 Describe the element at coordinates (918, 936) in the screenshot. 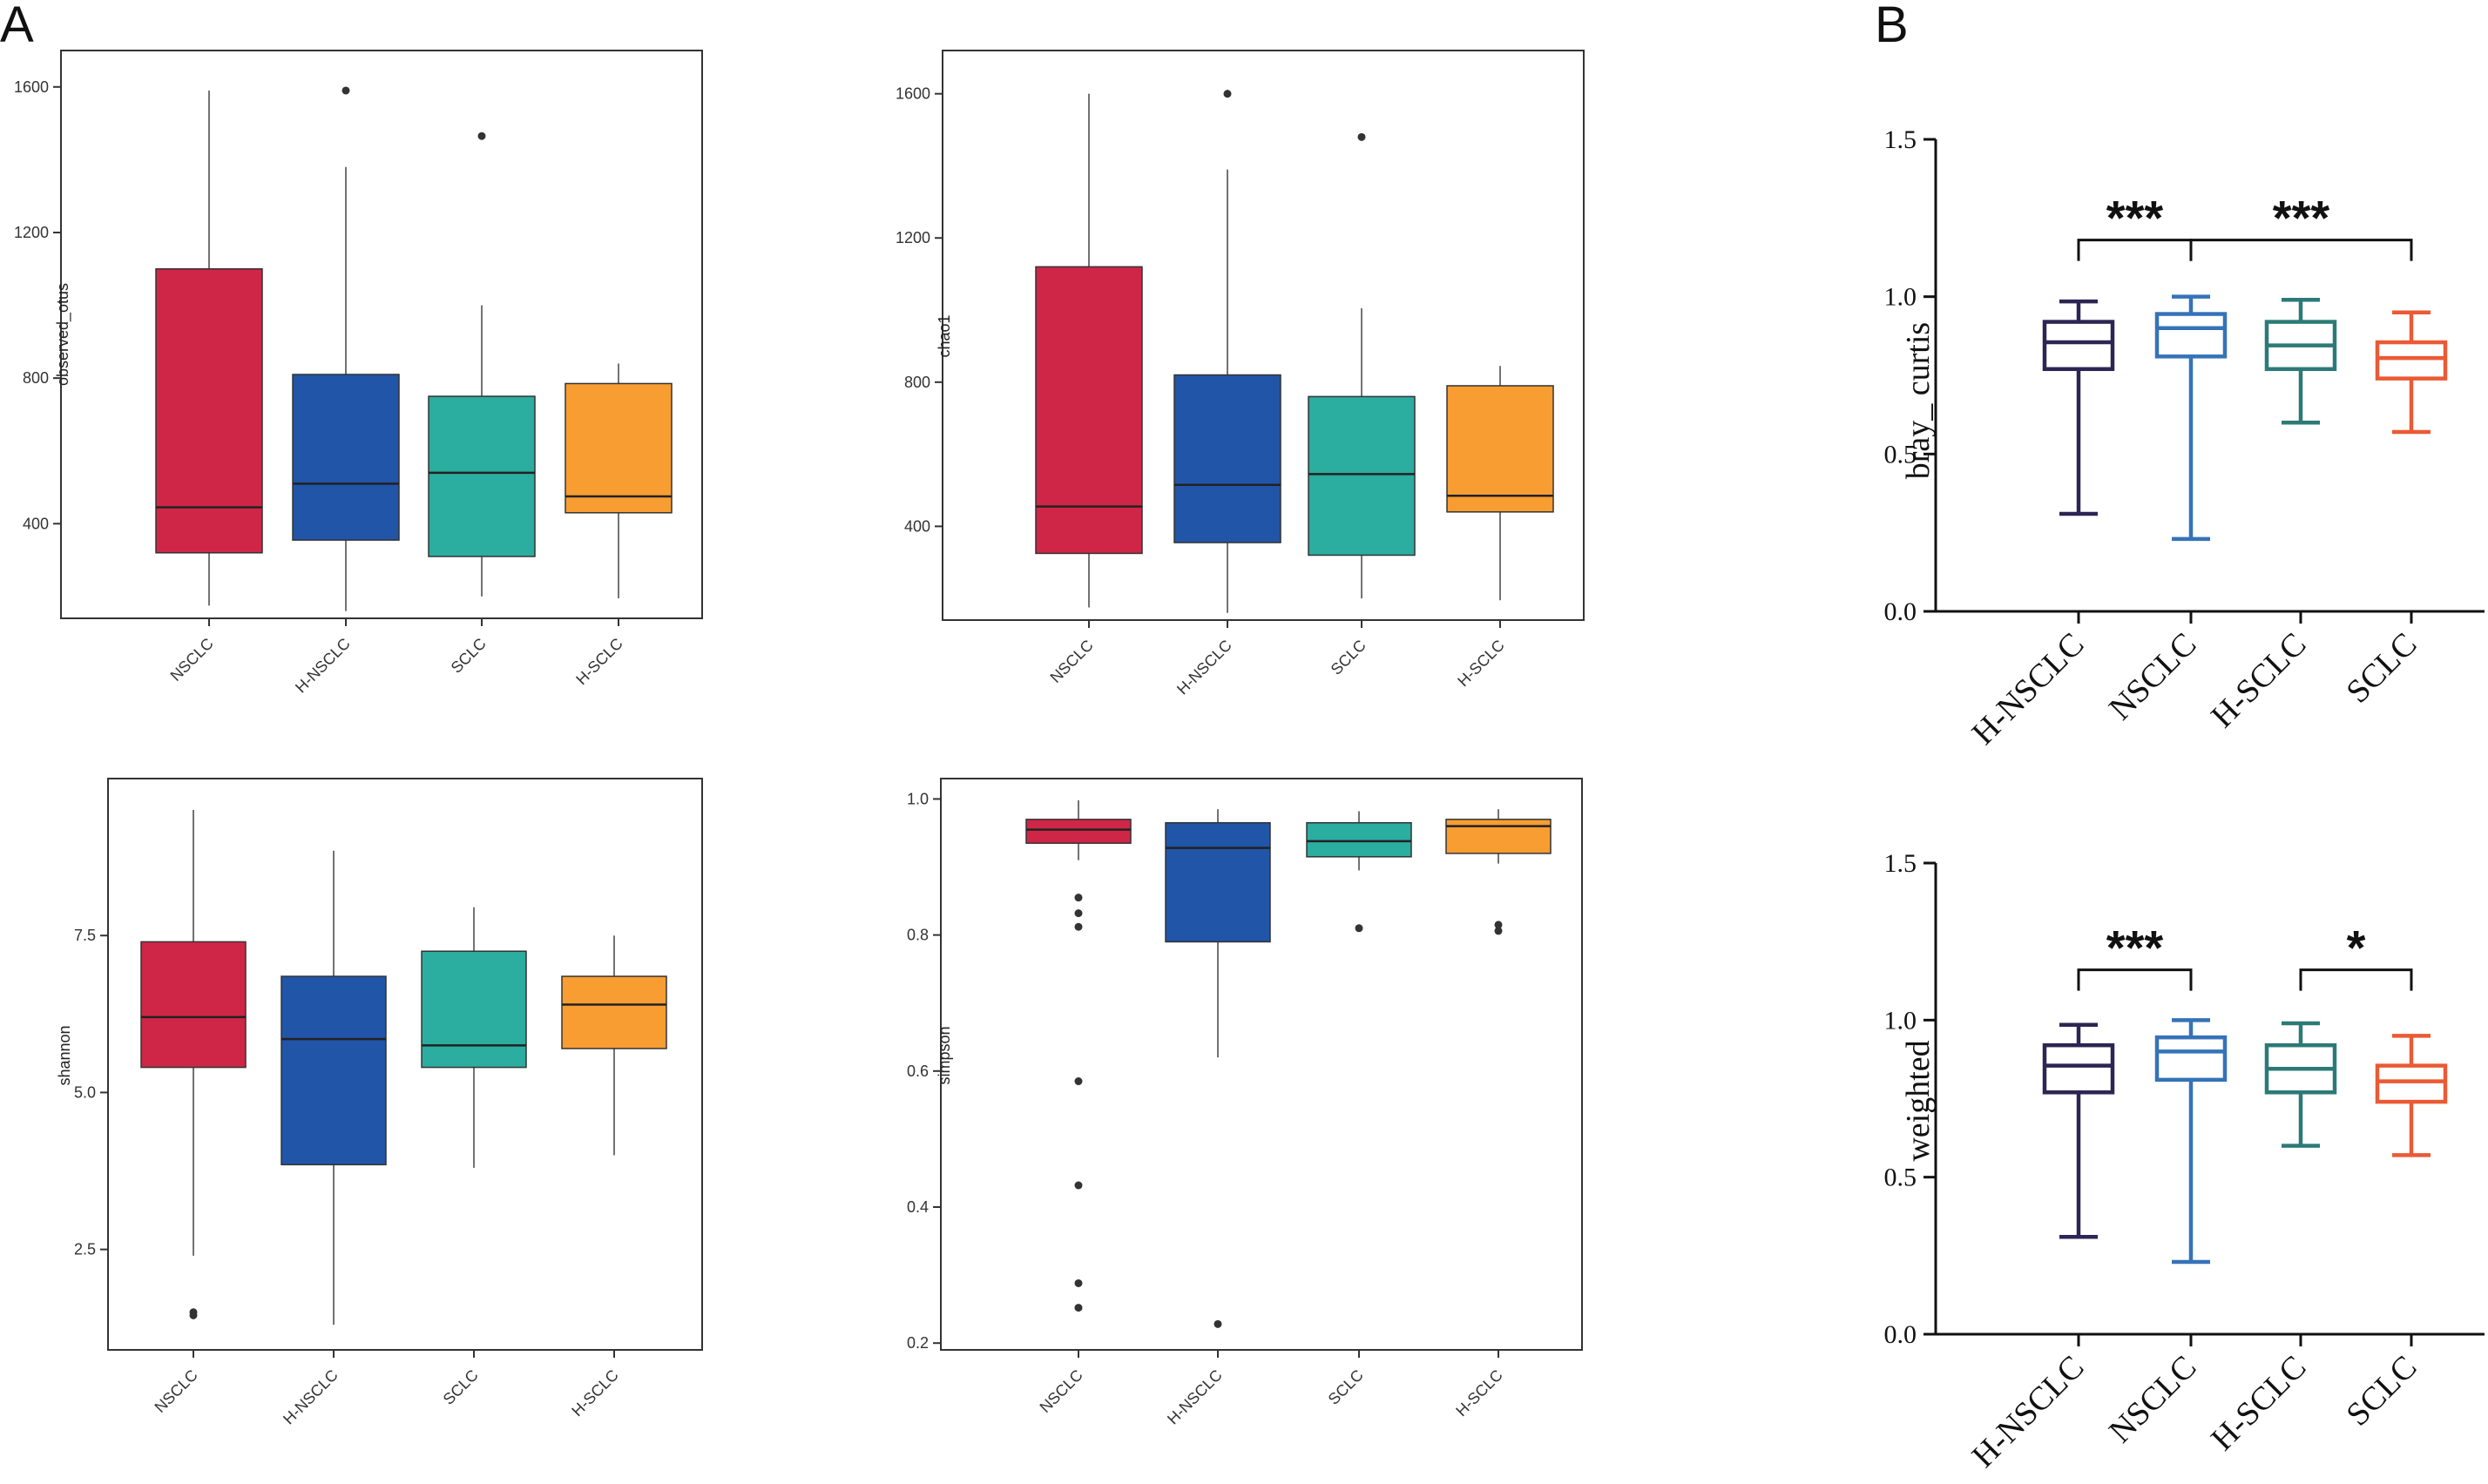

I see `y-tick-label: 0.8` at that location.